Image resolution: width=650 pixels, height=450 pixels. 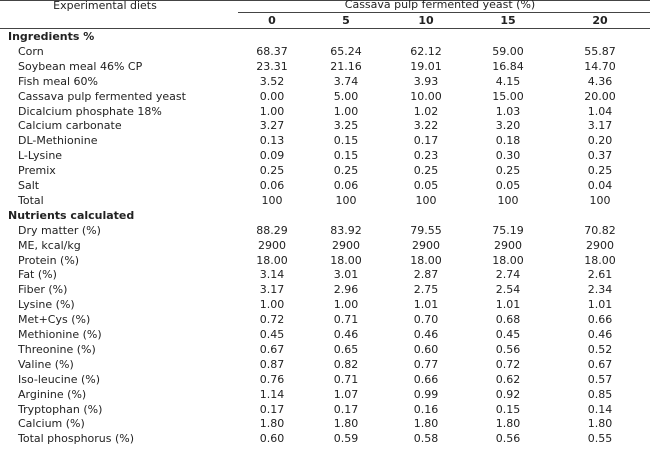 What do you see at coordinates (600, 394) in the screenshot?
I see `cell-value: 0.85` at bounding box center [600, 394].